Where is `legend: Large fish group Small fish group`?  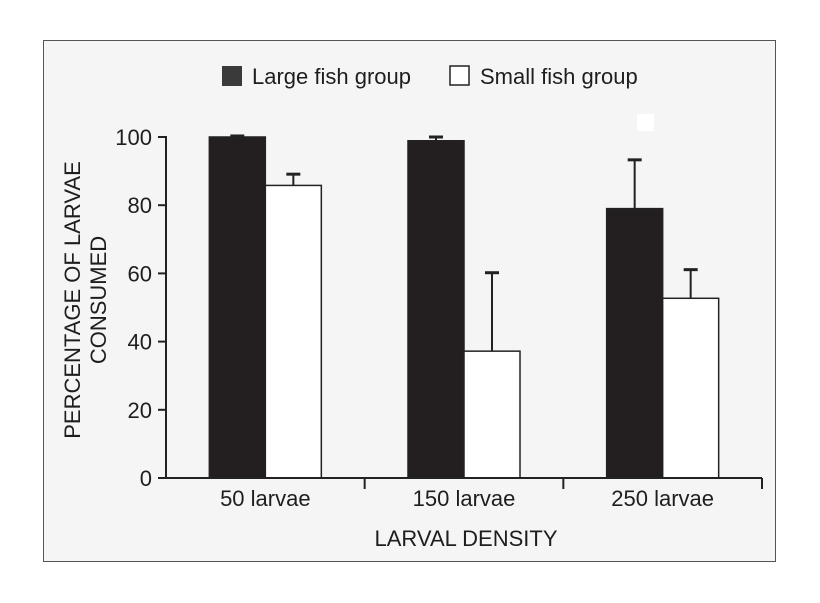
legend: Large fish group Small fish group is located at coordinates (430, 76).